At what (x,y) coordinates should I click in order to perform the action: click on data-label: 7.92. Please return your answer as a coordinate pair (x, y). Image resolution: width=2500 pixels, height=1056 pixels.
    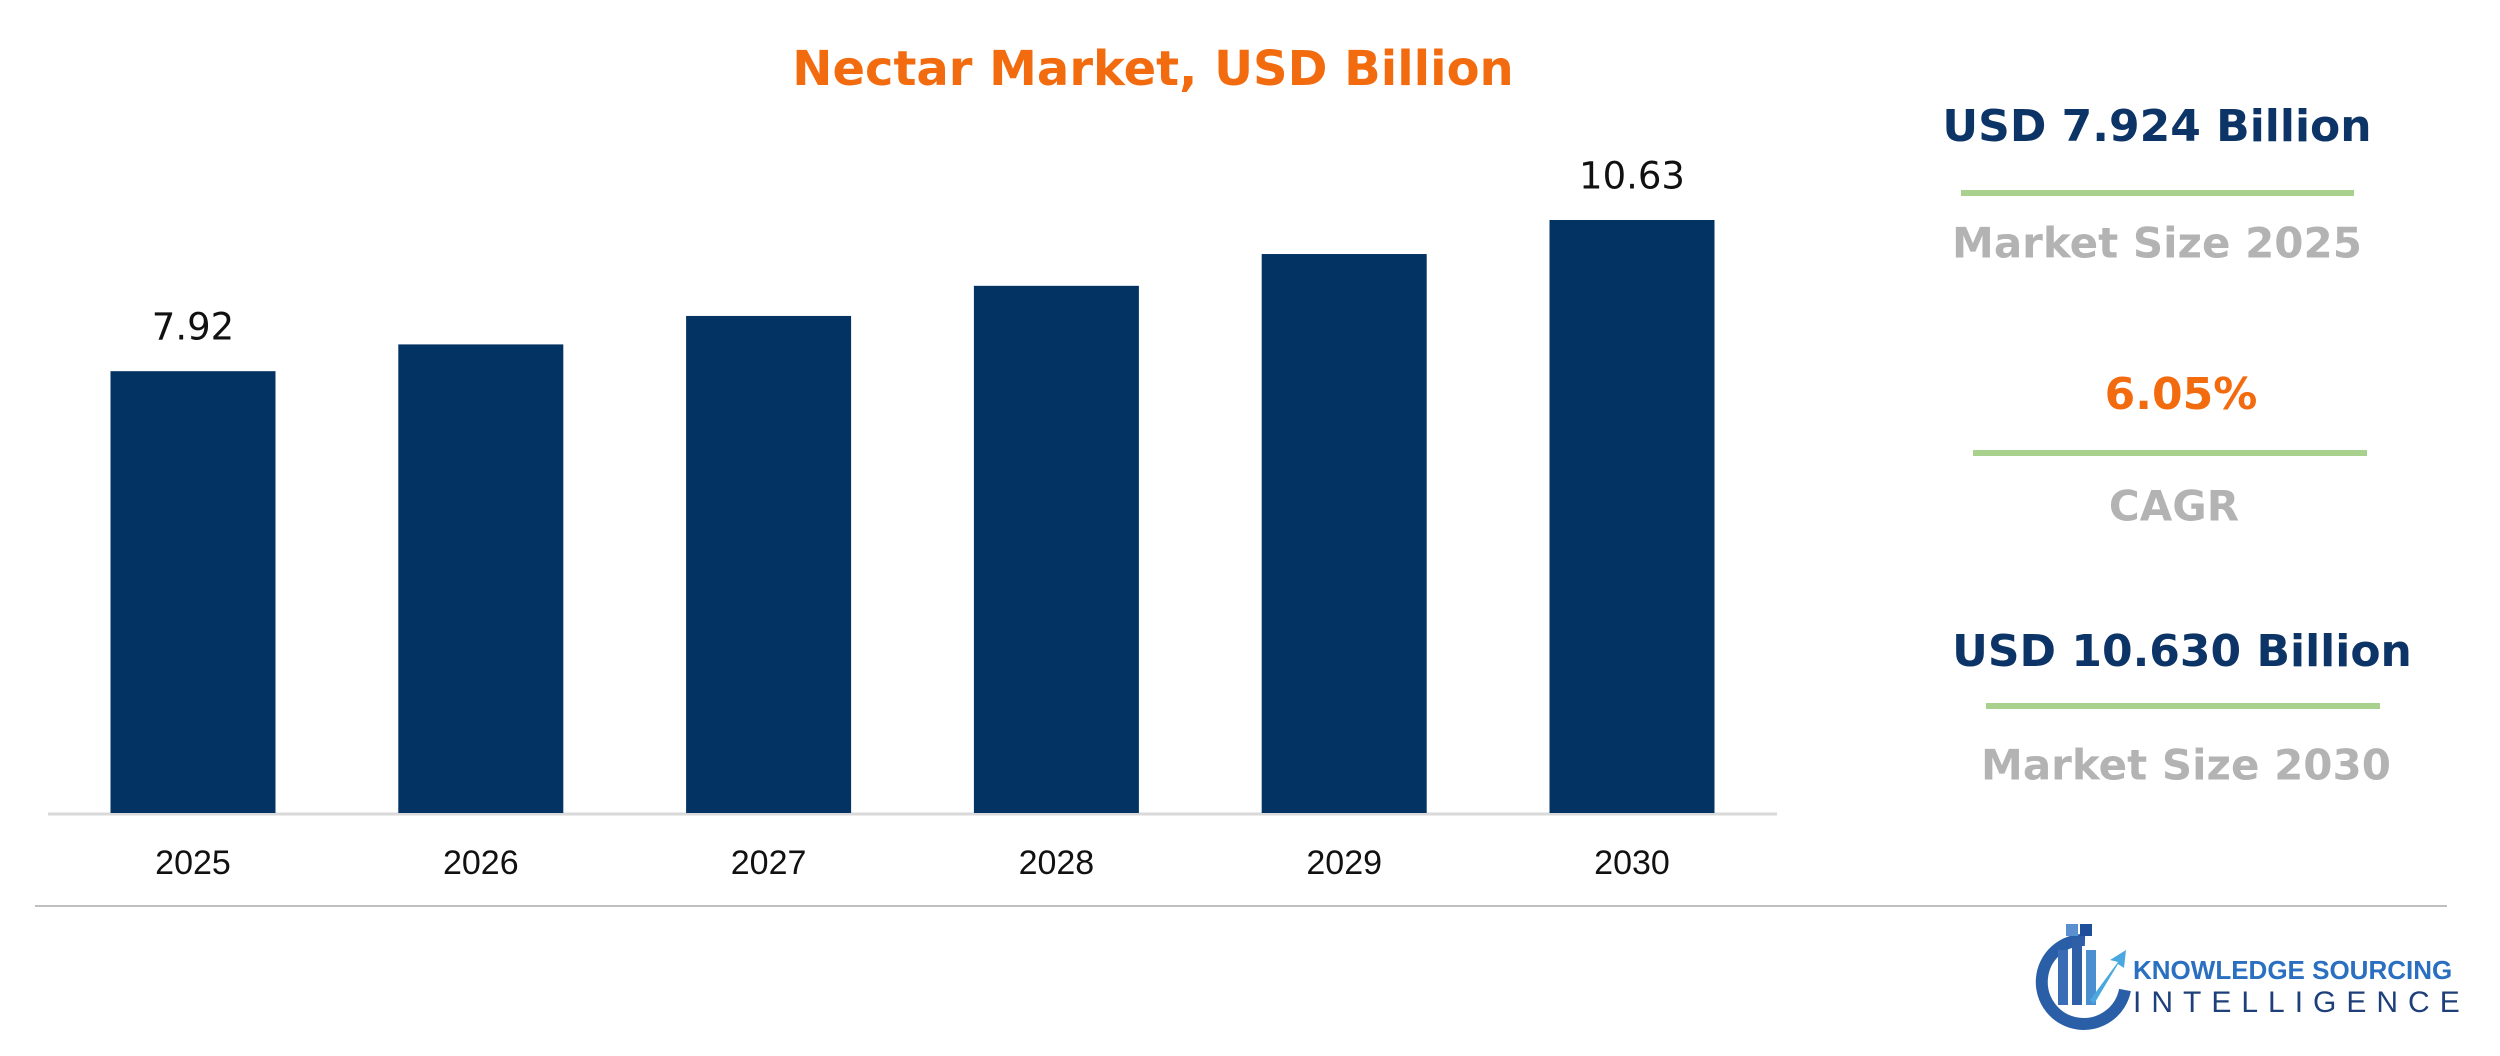
    Looking at the image, I should click on (193, 327).